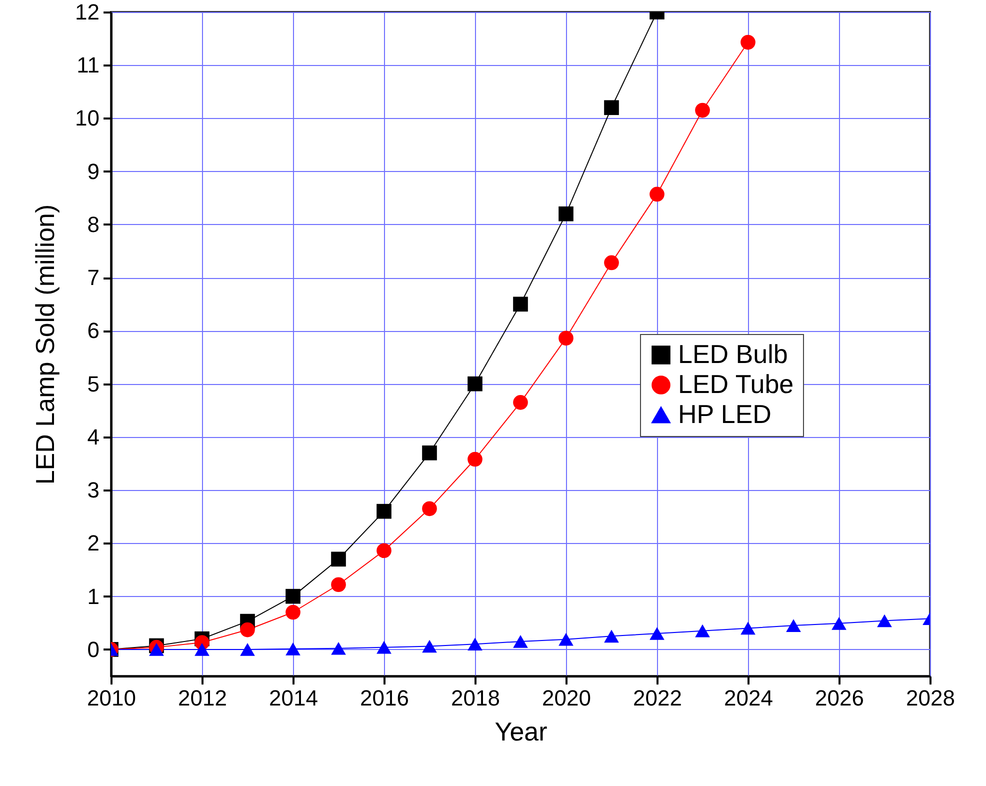 The width and height of the screenshot is (986, 786). What do you see at coordinates (93, 490) in the screenshot?
I see `y-tick-label: 3` at bounding box center [93, 490].